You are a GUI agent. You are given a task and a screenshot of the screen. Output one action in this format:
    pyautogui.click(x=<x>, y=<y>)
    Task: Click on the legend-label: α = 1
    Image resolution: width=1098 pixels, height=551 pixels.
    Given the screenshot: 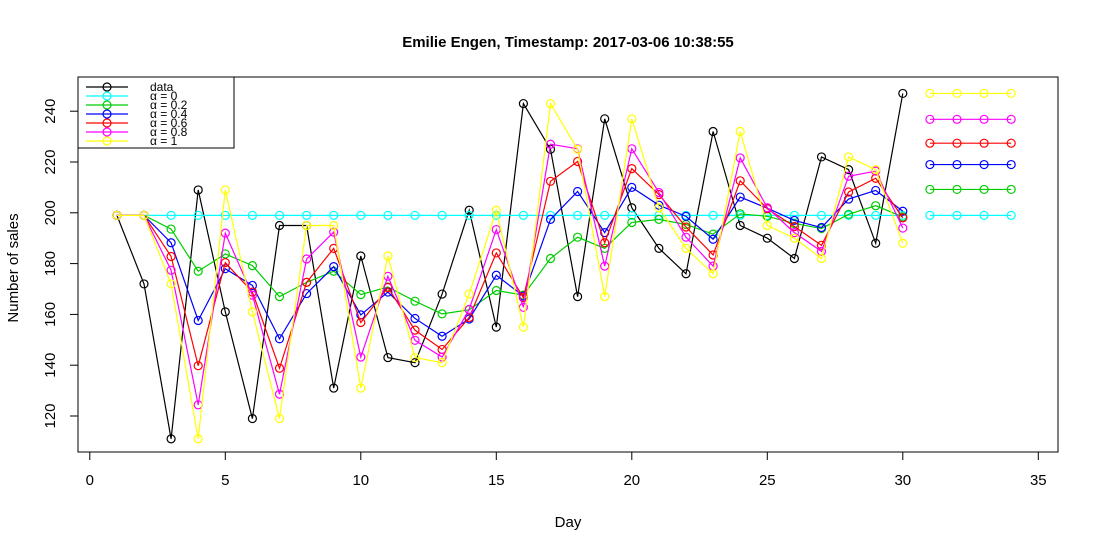 What is the action you would take?
    pyautogui.click(x=164, y=141)
    